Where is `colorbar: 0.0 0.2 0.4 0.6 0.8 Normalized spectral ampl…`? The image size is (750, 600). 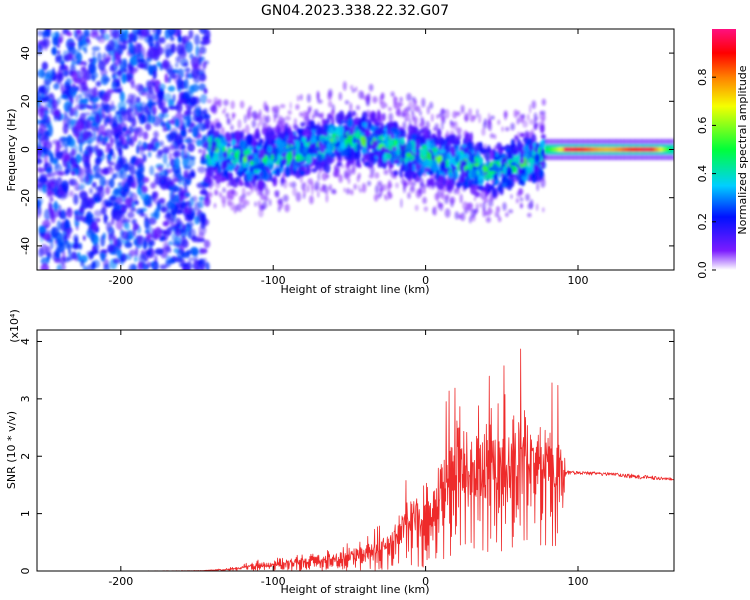
colorbar: 0.0 0.2 0.4 0.6 0.8 Normalized spectral ampl… is located at coordinates (722, 154).